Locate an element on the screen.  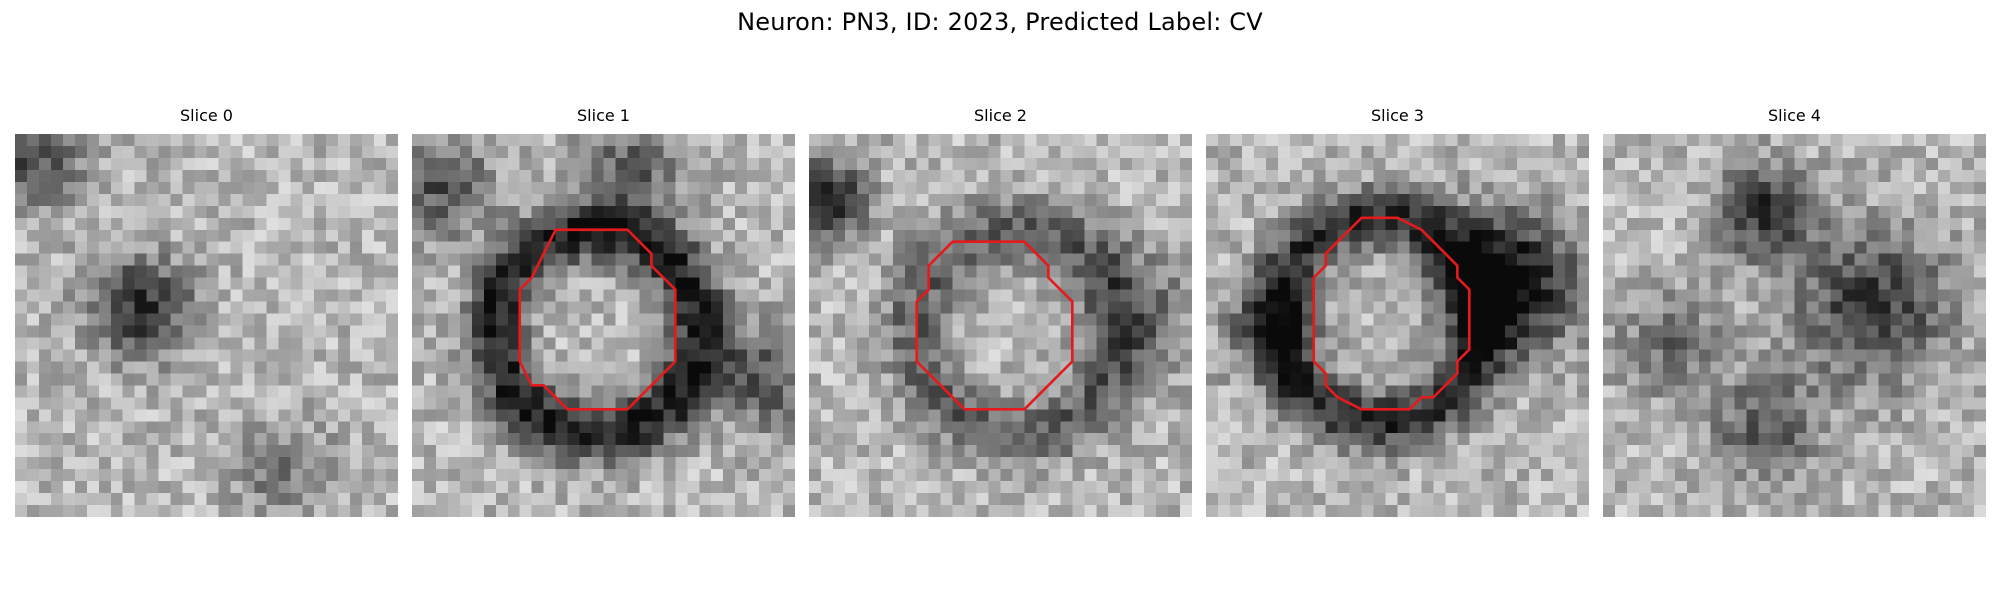
slice-panel-1: Slice 1 is located at coordinates (603, 310).